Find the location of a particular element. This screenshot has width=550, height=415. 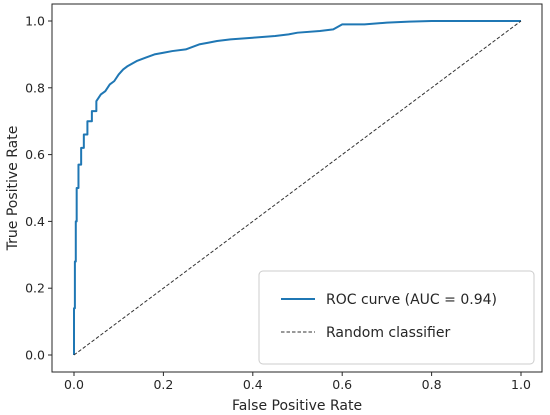

legend-roc-label: ROC curve (AUC = 0.94) is located at coordinates (411, 300).